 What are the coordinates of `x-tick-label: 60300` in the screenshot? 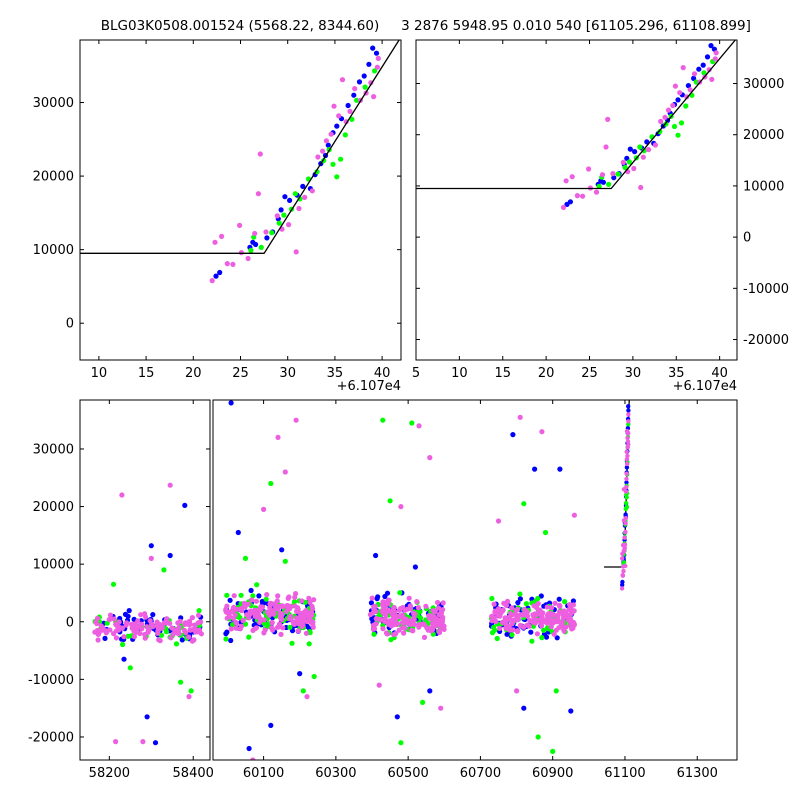 It's located at (335, 773).